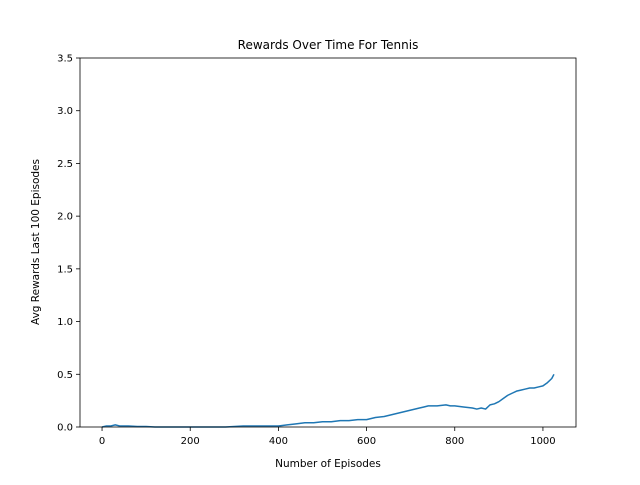  I want to click on y-axis-label: Avg Rewards Last 100 Episodes, so click(36, 242).